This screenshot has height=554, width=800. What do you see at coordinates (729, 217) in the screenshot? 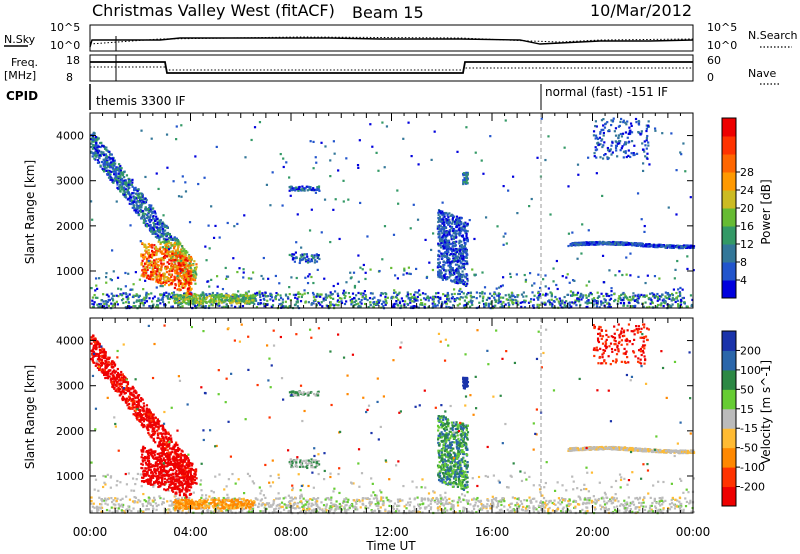
I see `colorbar-swatch` at bounding box center [729, 217].